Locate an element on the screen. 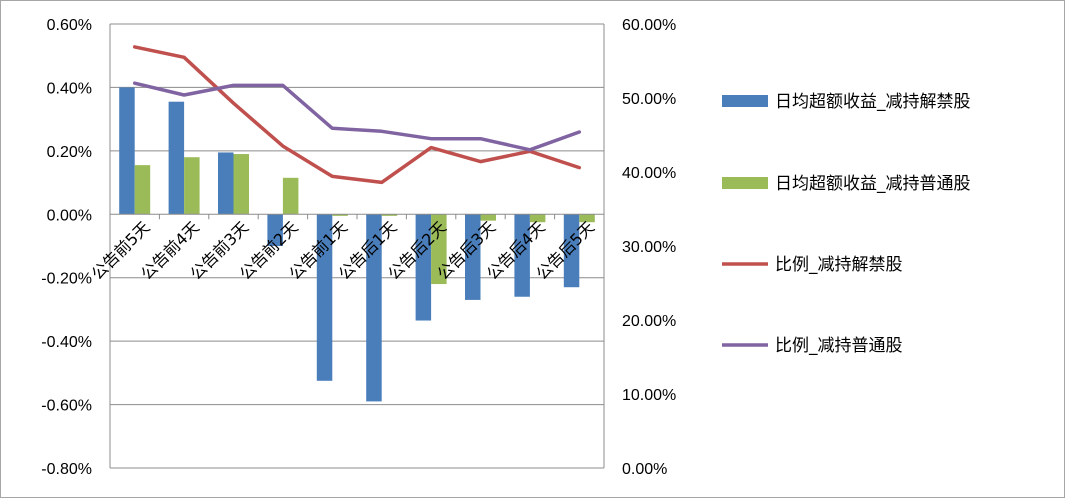 Image resolution: width=1065 pixels, height=498 pixels. y-left-tick-label: 0.40% is located at coordinates (69, 88).